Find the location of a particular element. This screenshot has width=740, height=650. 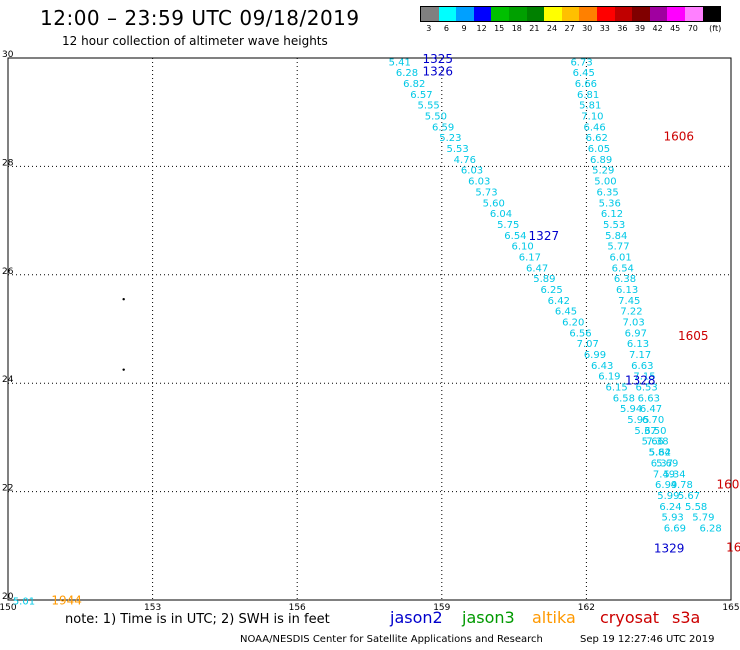

swh-value: 6.42 is located at coordinates (559, 301).